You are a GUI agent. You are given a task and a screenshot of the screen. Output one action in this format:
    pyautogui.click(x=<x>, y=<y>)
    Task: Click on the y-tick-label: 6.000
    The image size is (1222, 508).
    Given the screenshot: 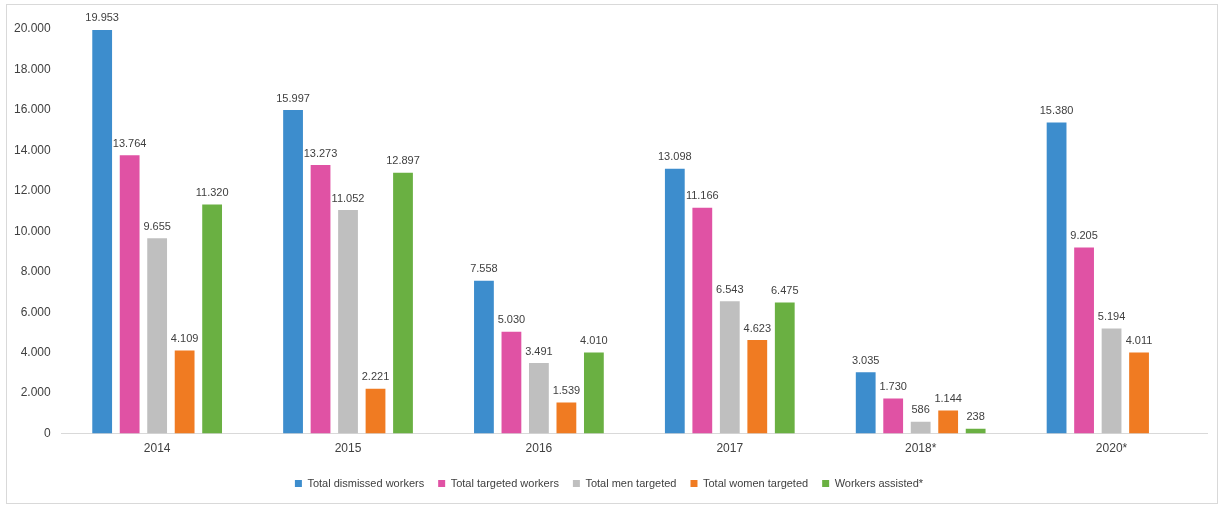 What is the action you would take?
    pyautogui.click(x=36, y=311)
    